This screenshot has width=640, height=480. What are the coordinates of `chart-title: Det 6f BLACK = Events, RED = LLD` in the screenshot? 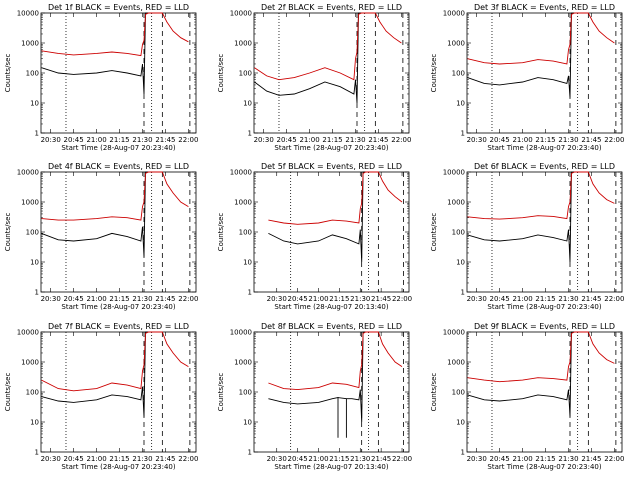 It's located at (544, 166).